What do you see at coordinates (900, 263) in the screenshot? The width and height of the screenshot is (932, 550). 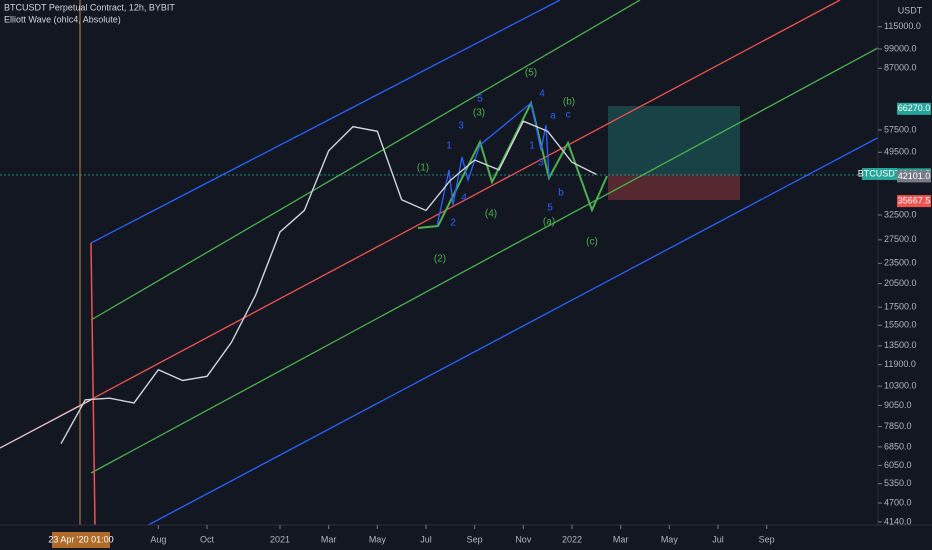 I see `y-tick-label: 23500.0` at bounding box center [900, 263].